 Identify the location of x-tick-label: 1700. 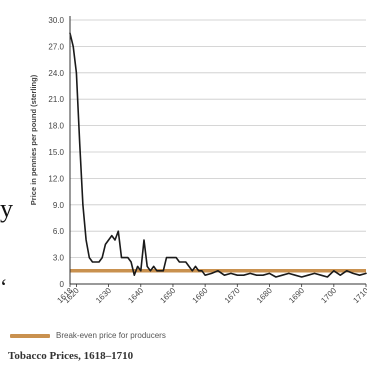
(328, 295).